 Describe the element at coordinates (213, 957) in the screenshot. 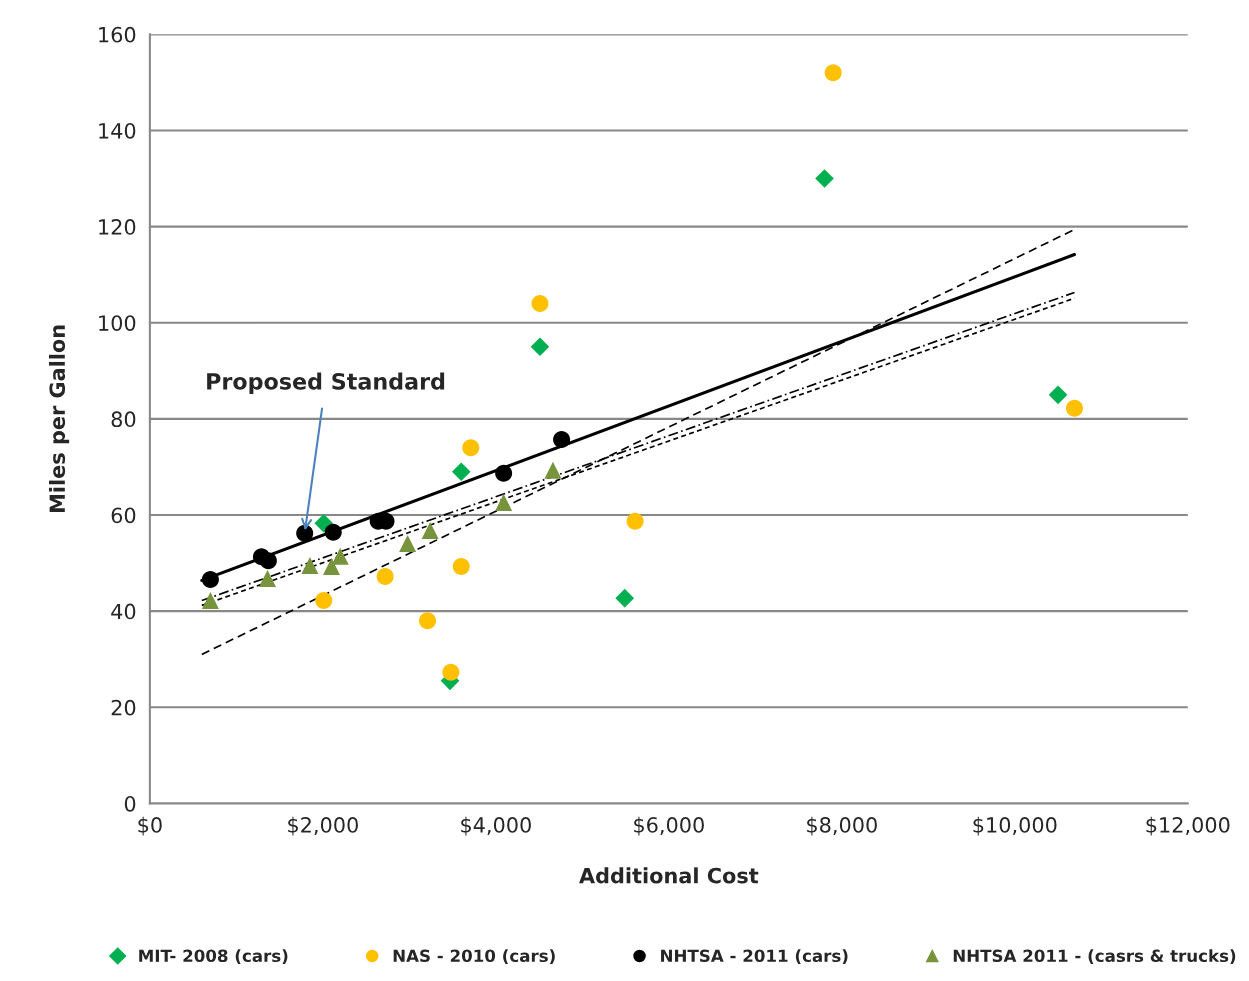

I see `legend-label: MIT- 2008 (cars)` at that location.